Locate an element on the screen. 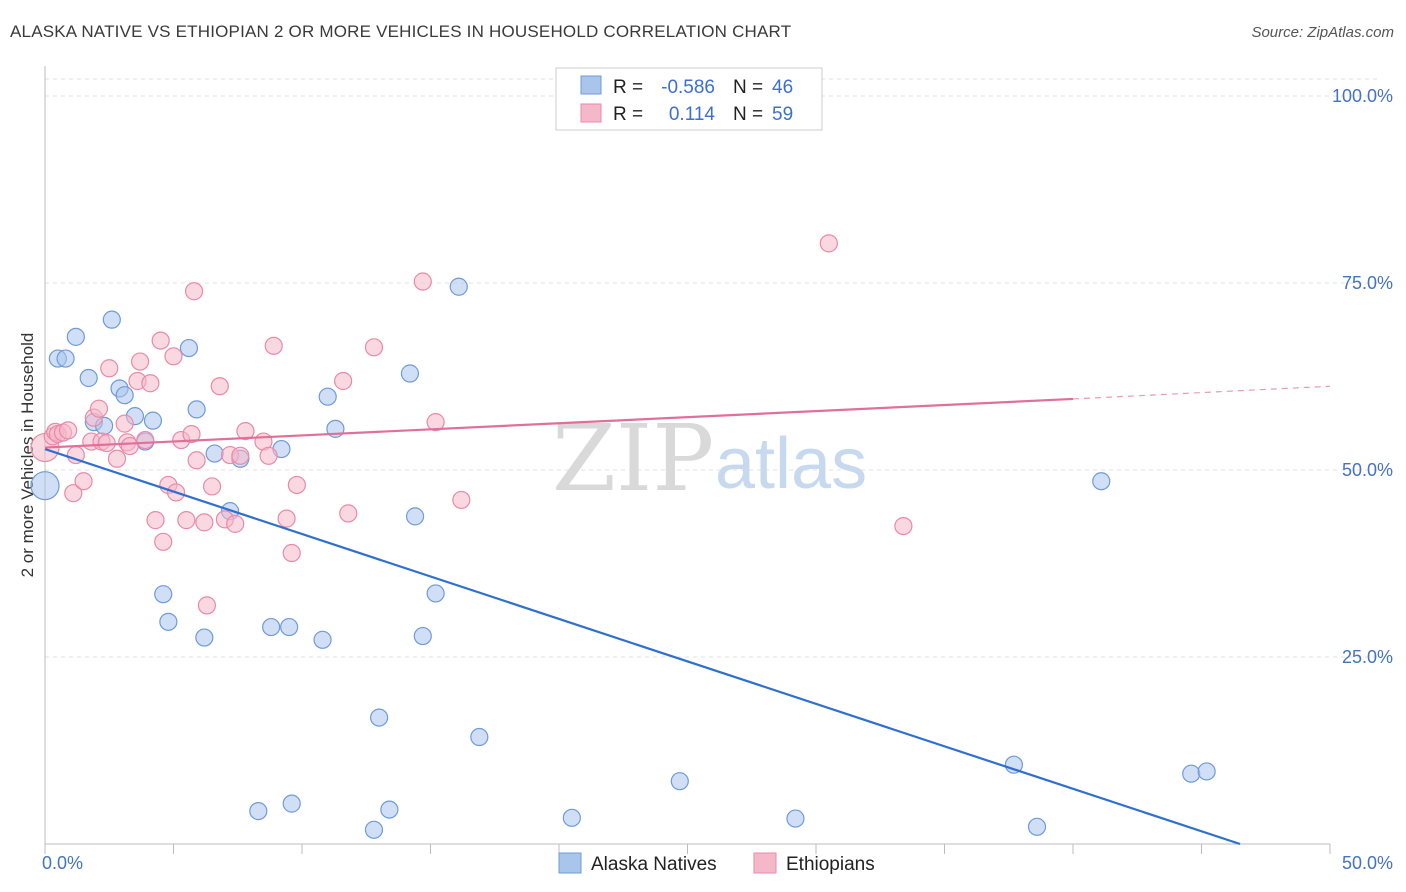 The image size is (1406, 892). x-tick-label-1: 50.0% is located at coordinates (1367, 863).